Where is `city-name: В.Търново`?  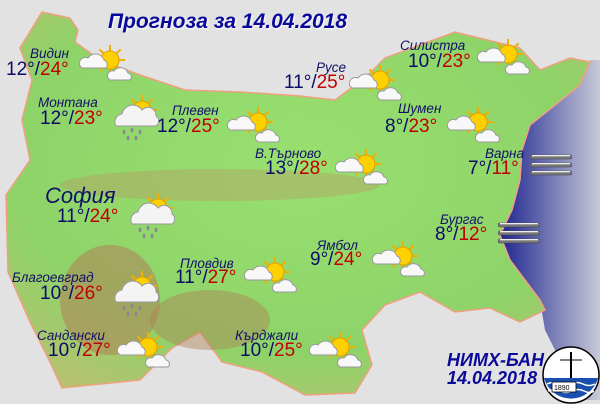
city-name: В.Търново is located at coordinates (288, 153).